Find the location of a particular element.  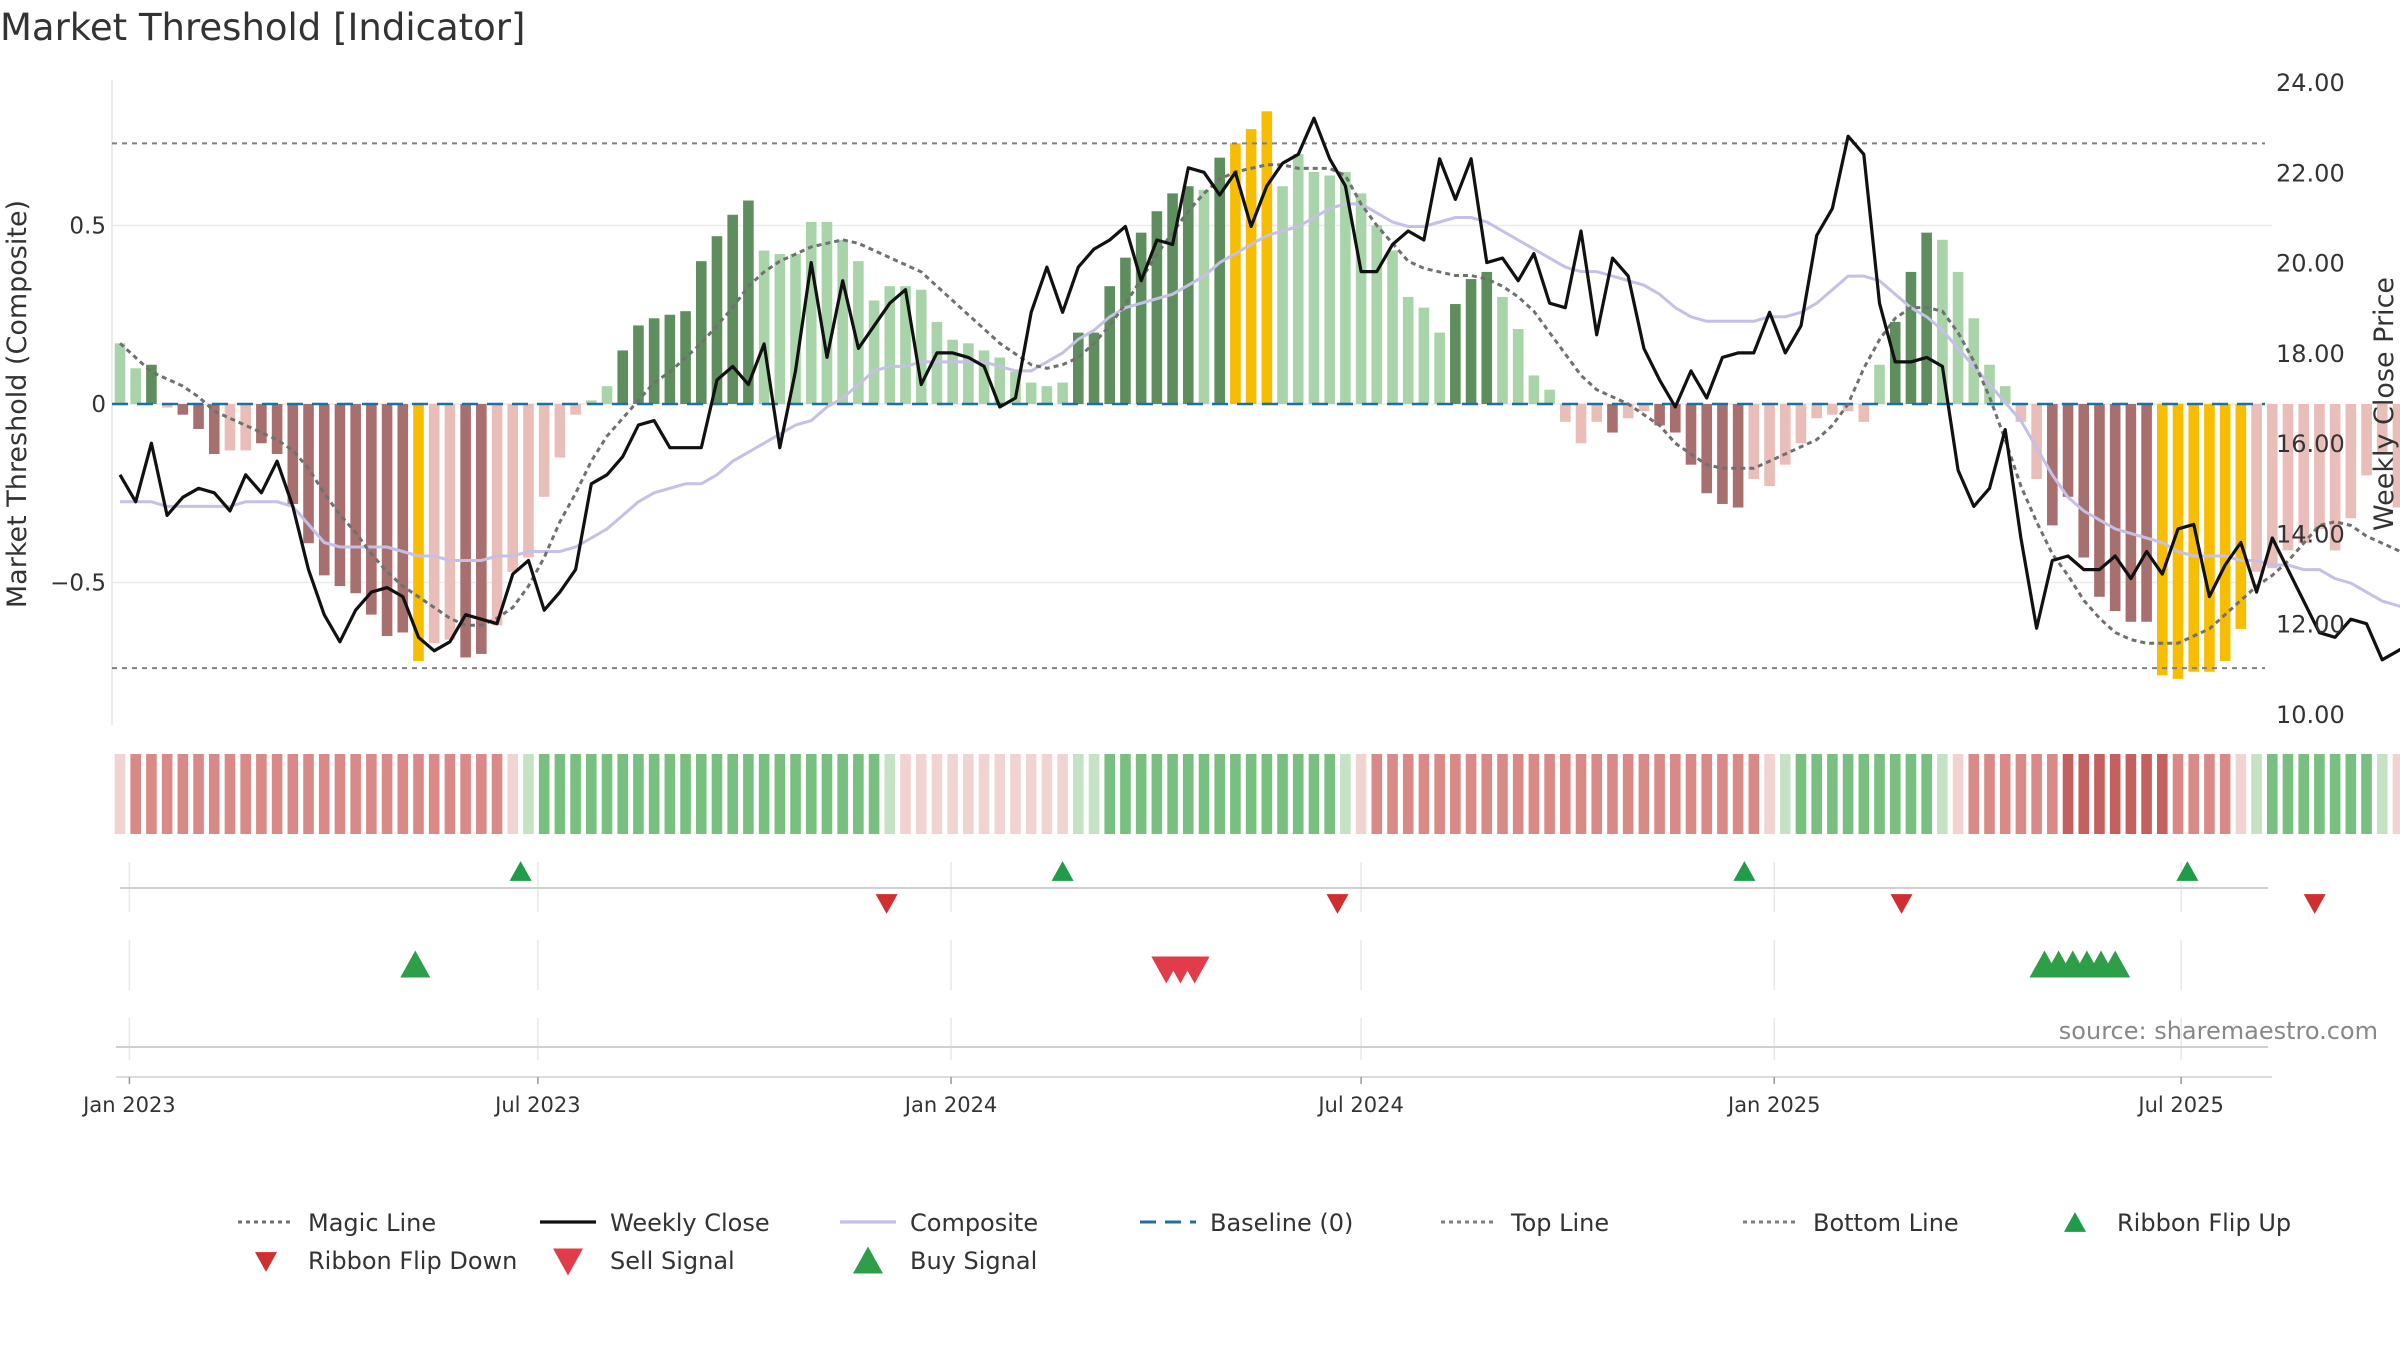

source-credit: source: sharemaestro.com is located at coordinates (2218, 1031).